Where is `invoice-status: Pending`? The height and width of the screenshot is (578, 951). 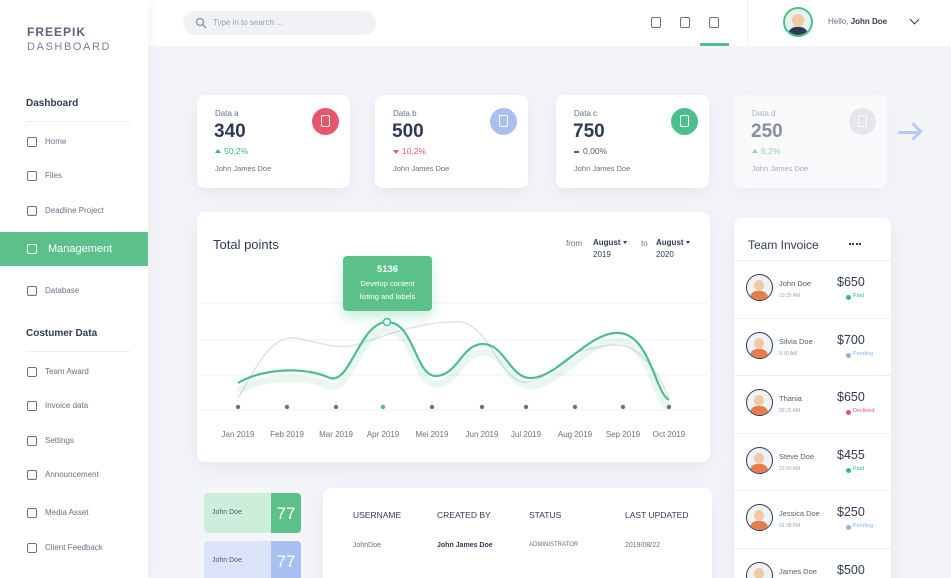 invoice-status: Pending is located at coordinates (863, 353).